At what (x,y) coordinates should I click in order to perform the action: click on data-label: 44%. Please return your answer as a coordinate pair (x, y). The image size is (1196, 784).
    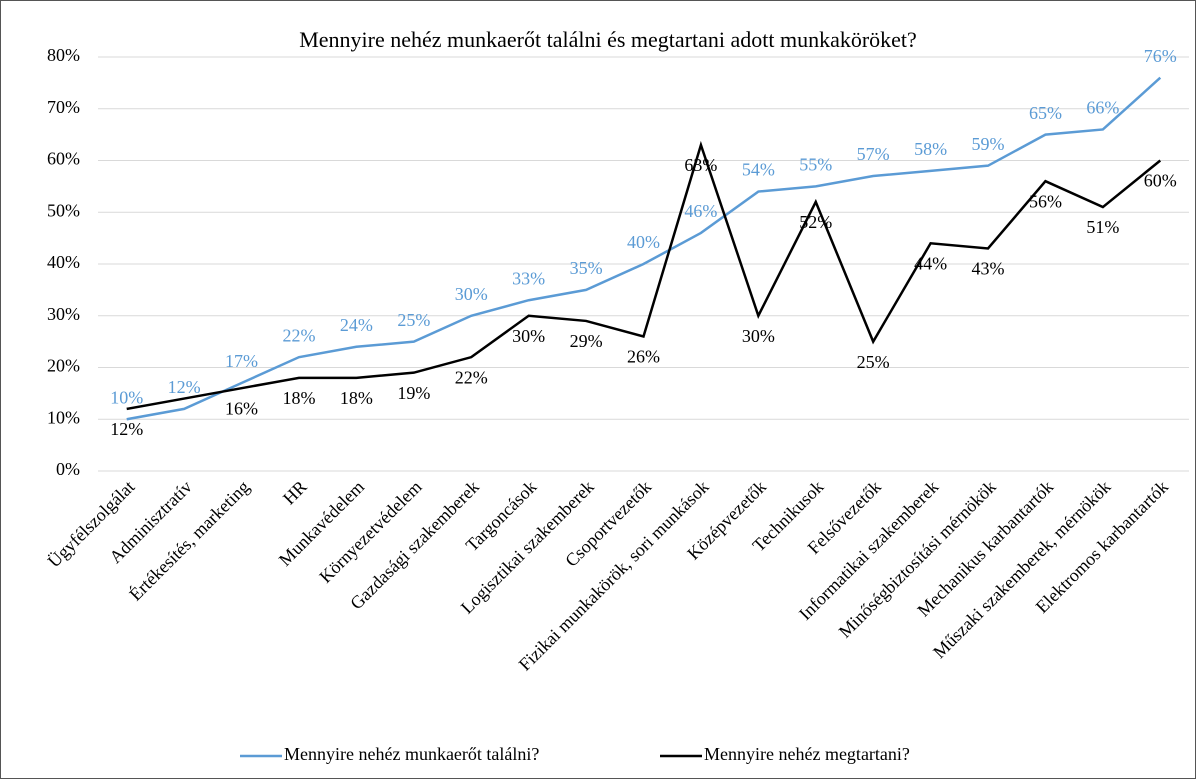
    Looking at the image, I should click on (930, 263).